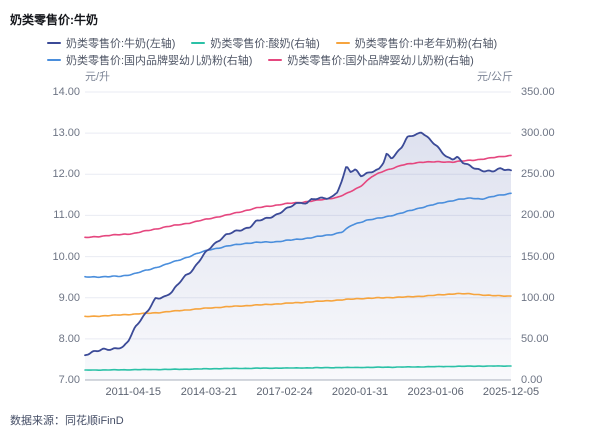  Describe the element at coordinates (265, 43) in the screenshot. I see `legend-label: 奶类零售价:酸奶(右轴)` at that location.